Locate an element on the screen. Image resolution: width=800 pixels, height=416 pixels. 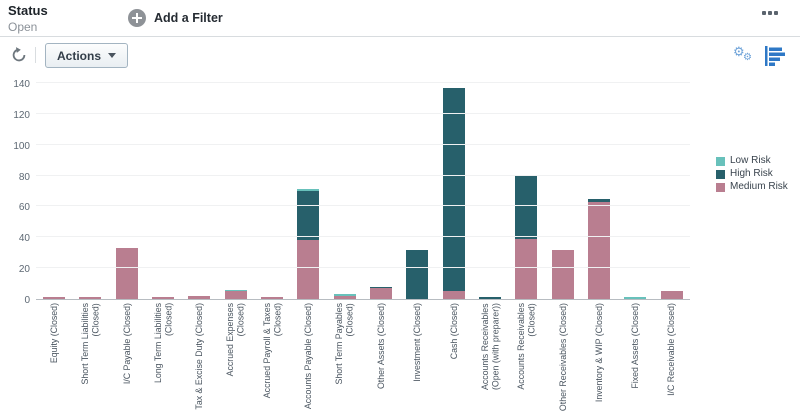
horizontal-bar-chart-icon is located at coordinates (775, 56).